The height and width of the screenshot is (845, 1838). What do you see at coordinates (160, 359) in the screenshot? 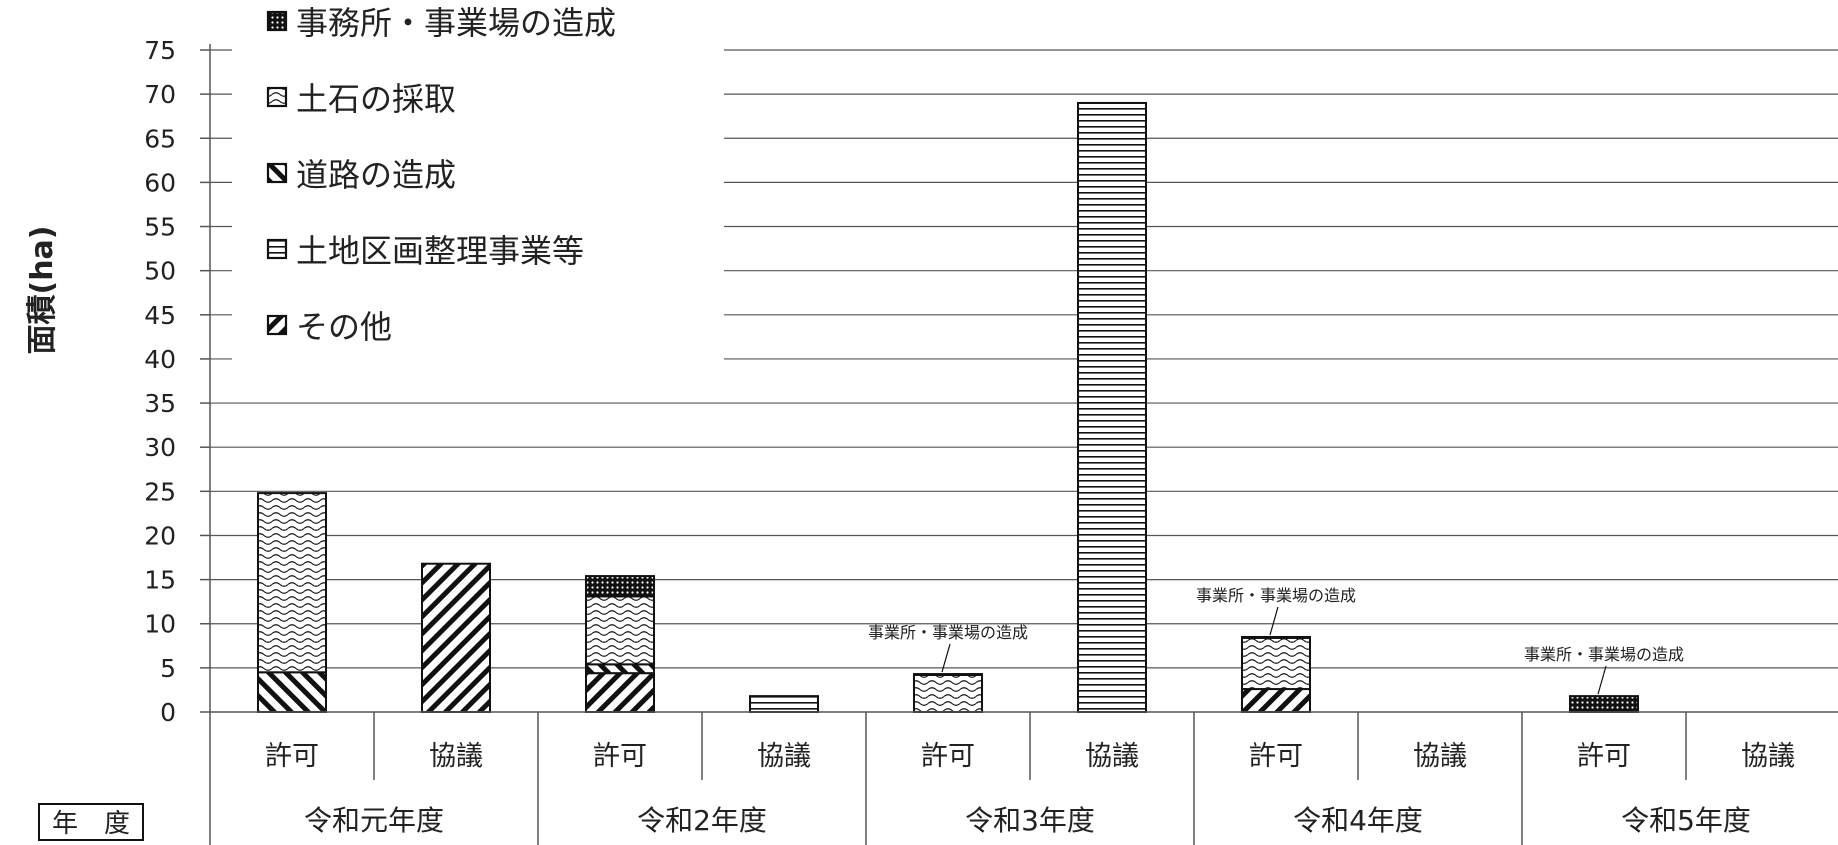
I see `y-tick-label: 40` at bounding box center [160, 359].